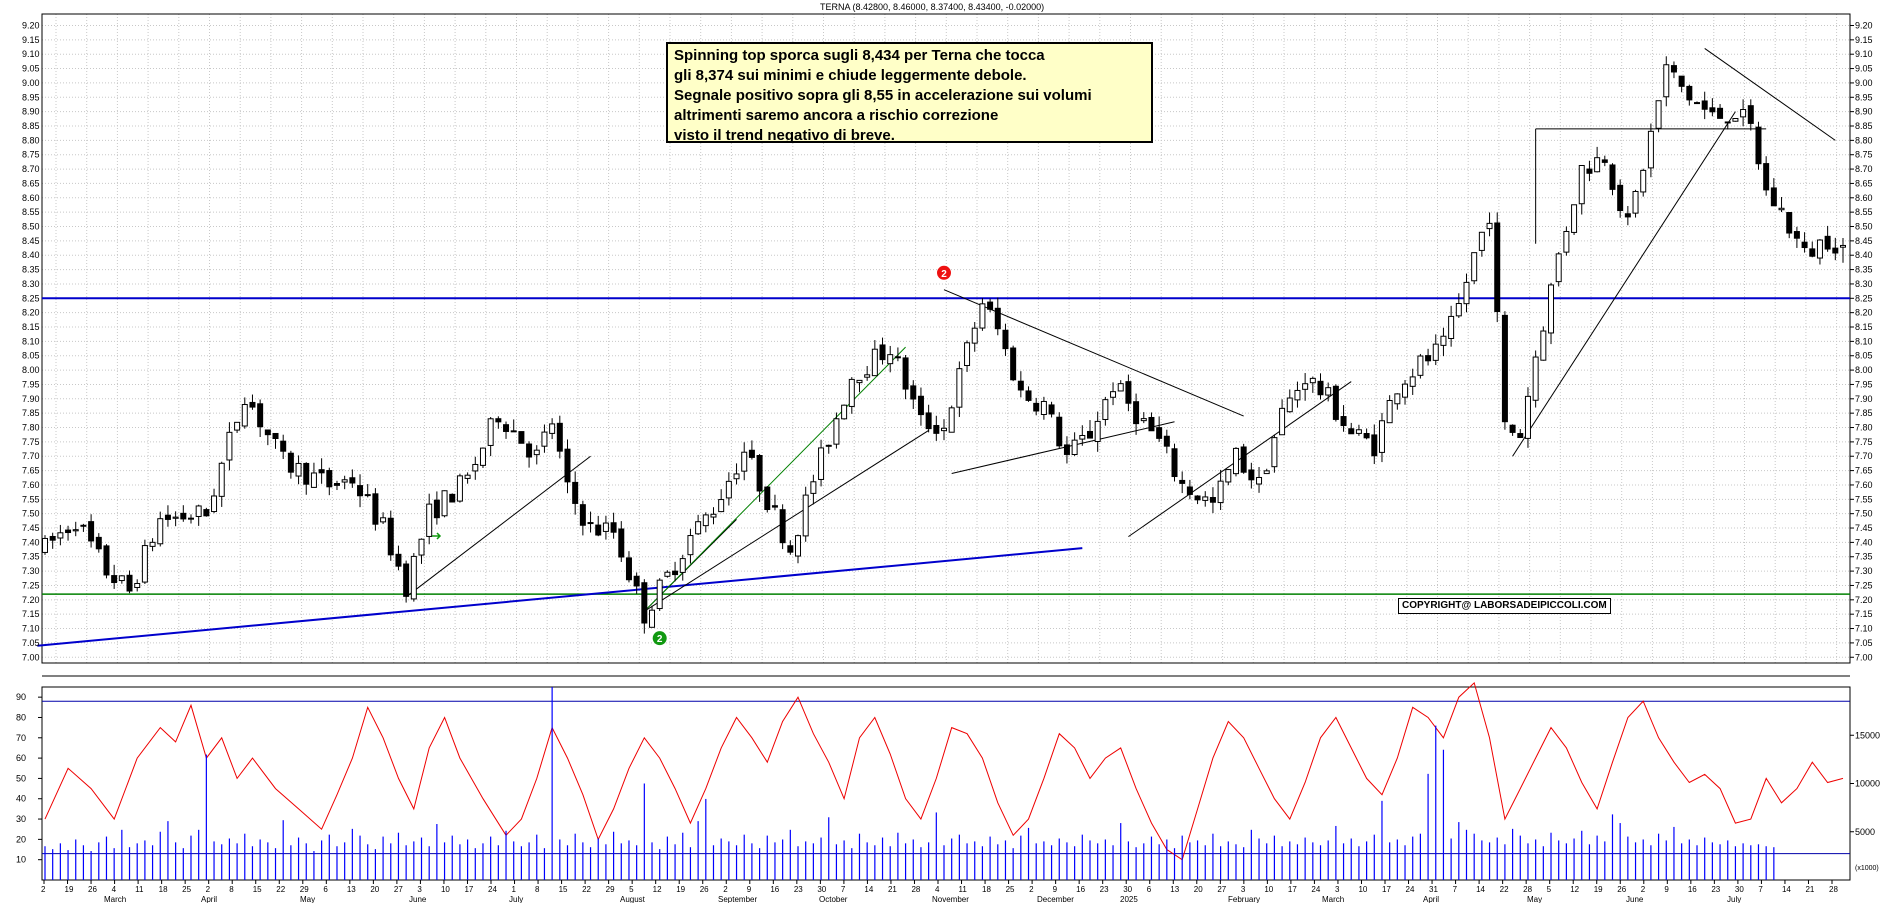 The height and width of the screenshot is (903, 1890). I want to click on y-tick-label-left: 8.60, so click(31, 198).